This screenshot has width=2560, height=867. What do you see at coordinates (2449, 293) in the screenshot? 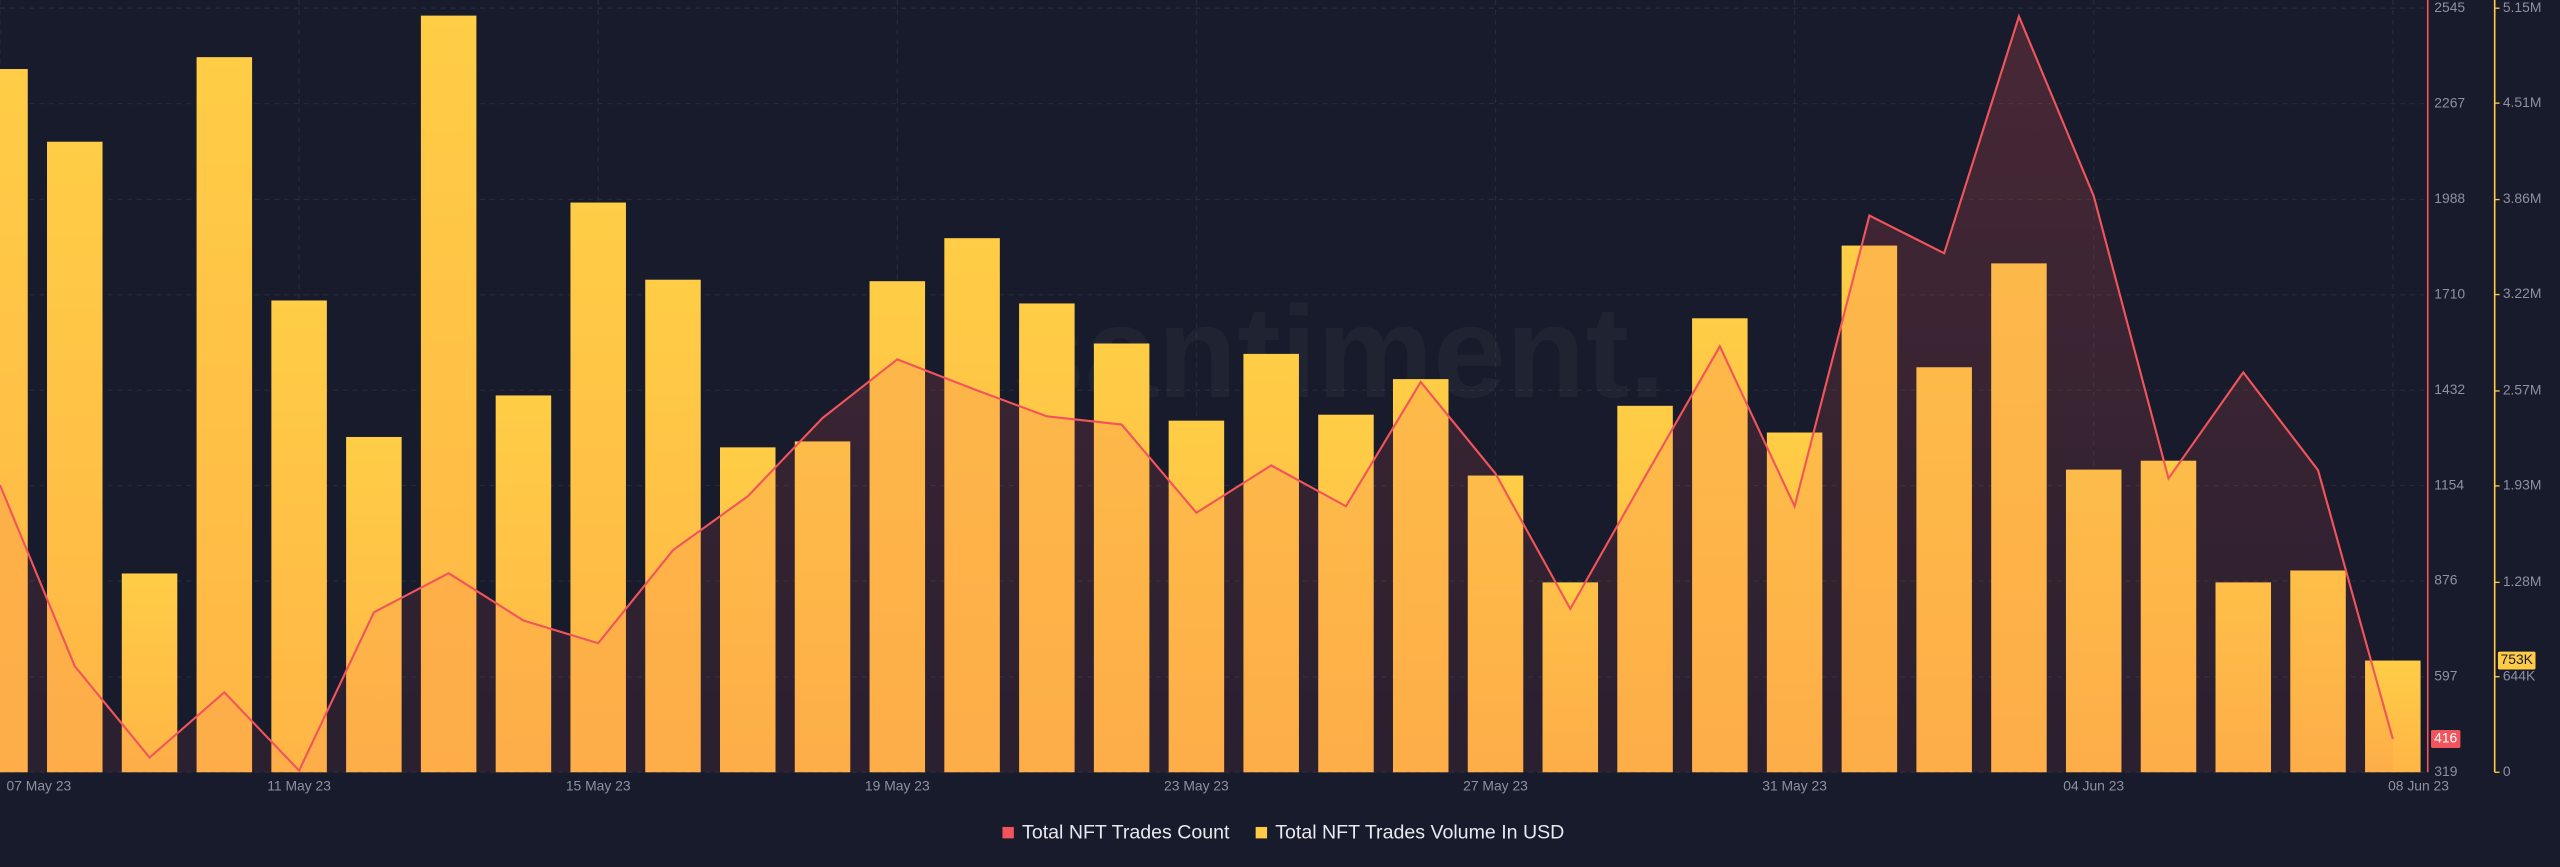
I see `y-tick-label: 1710` at bounding box center [2449, 293].